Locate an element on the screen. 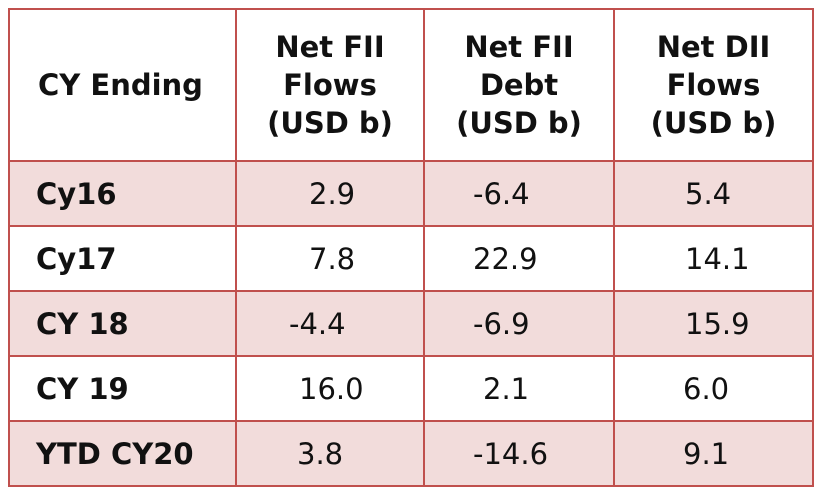  cell-dii-flows: 6.0 is located at coordinates (713, 388).